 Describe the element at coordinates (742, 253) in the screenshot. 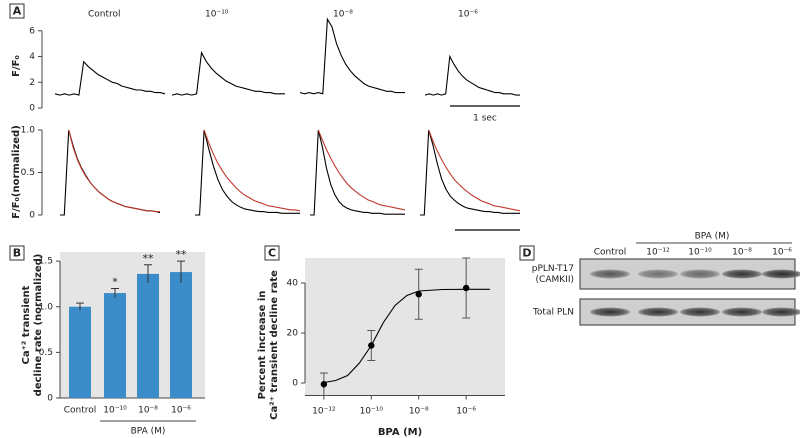

I see `lane-label: 10⁻⁸` at that location.